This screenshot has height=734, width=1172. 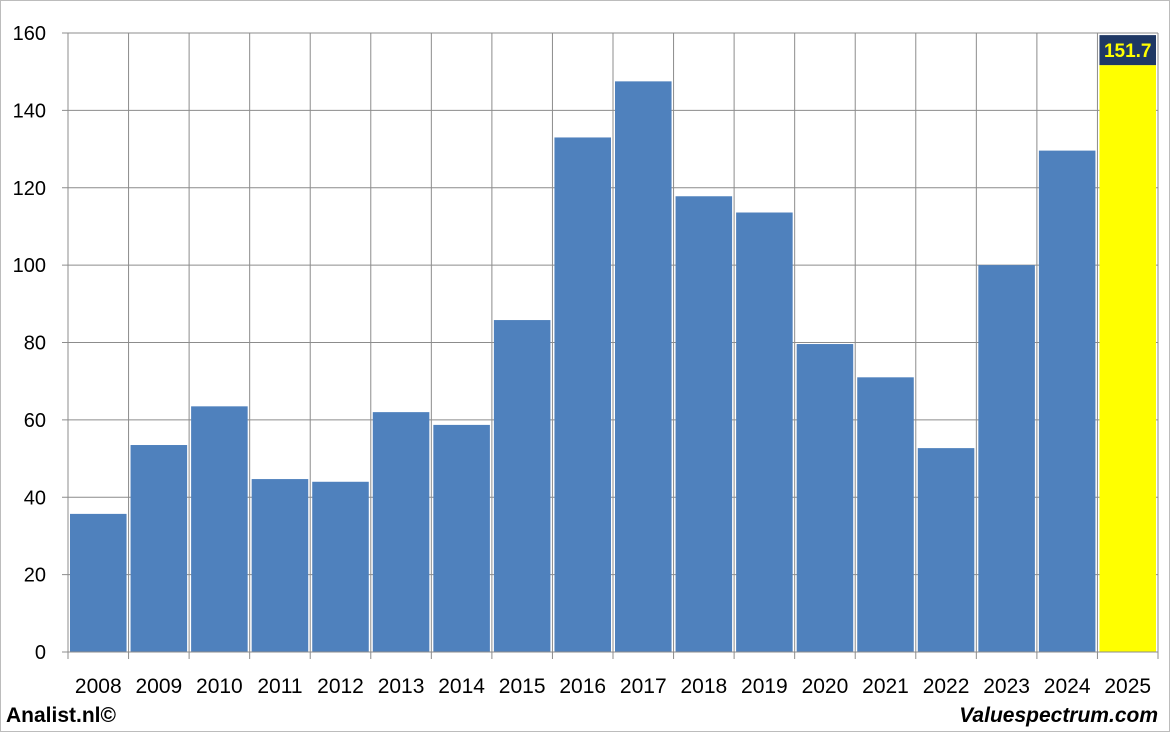 I want to click on x-tick-label-2008: 2008, so click(x=98, y=686).